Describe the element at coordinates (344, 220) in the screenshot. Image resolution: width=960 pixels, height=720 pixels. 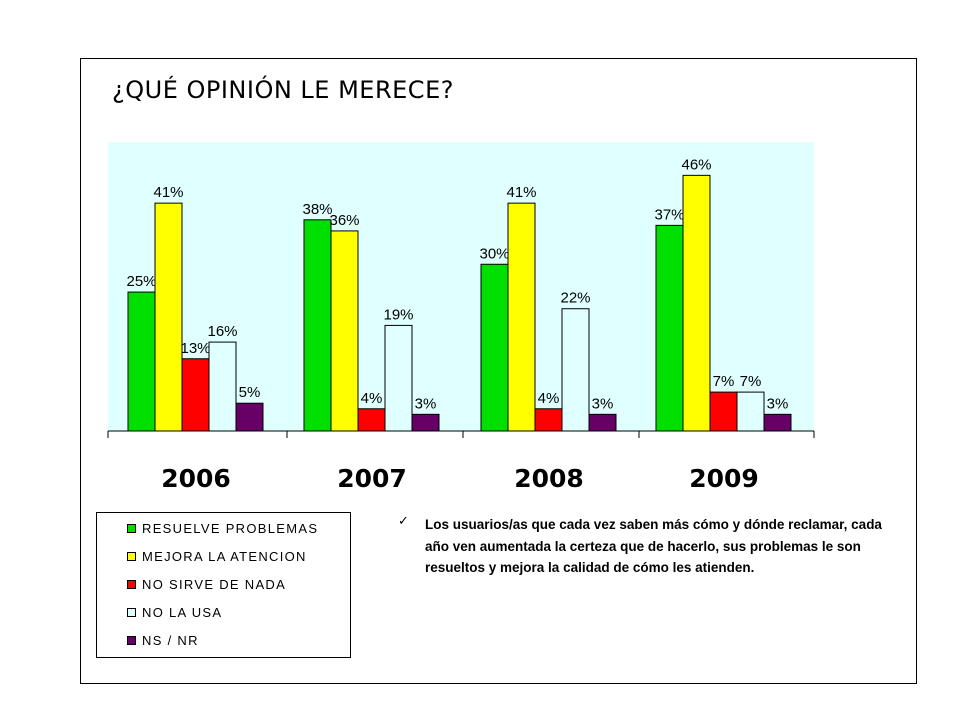
I see `data-label: 36%` at that location.